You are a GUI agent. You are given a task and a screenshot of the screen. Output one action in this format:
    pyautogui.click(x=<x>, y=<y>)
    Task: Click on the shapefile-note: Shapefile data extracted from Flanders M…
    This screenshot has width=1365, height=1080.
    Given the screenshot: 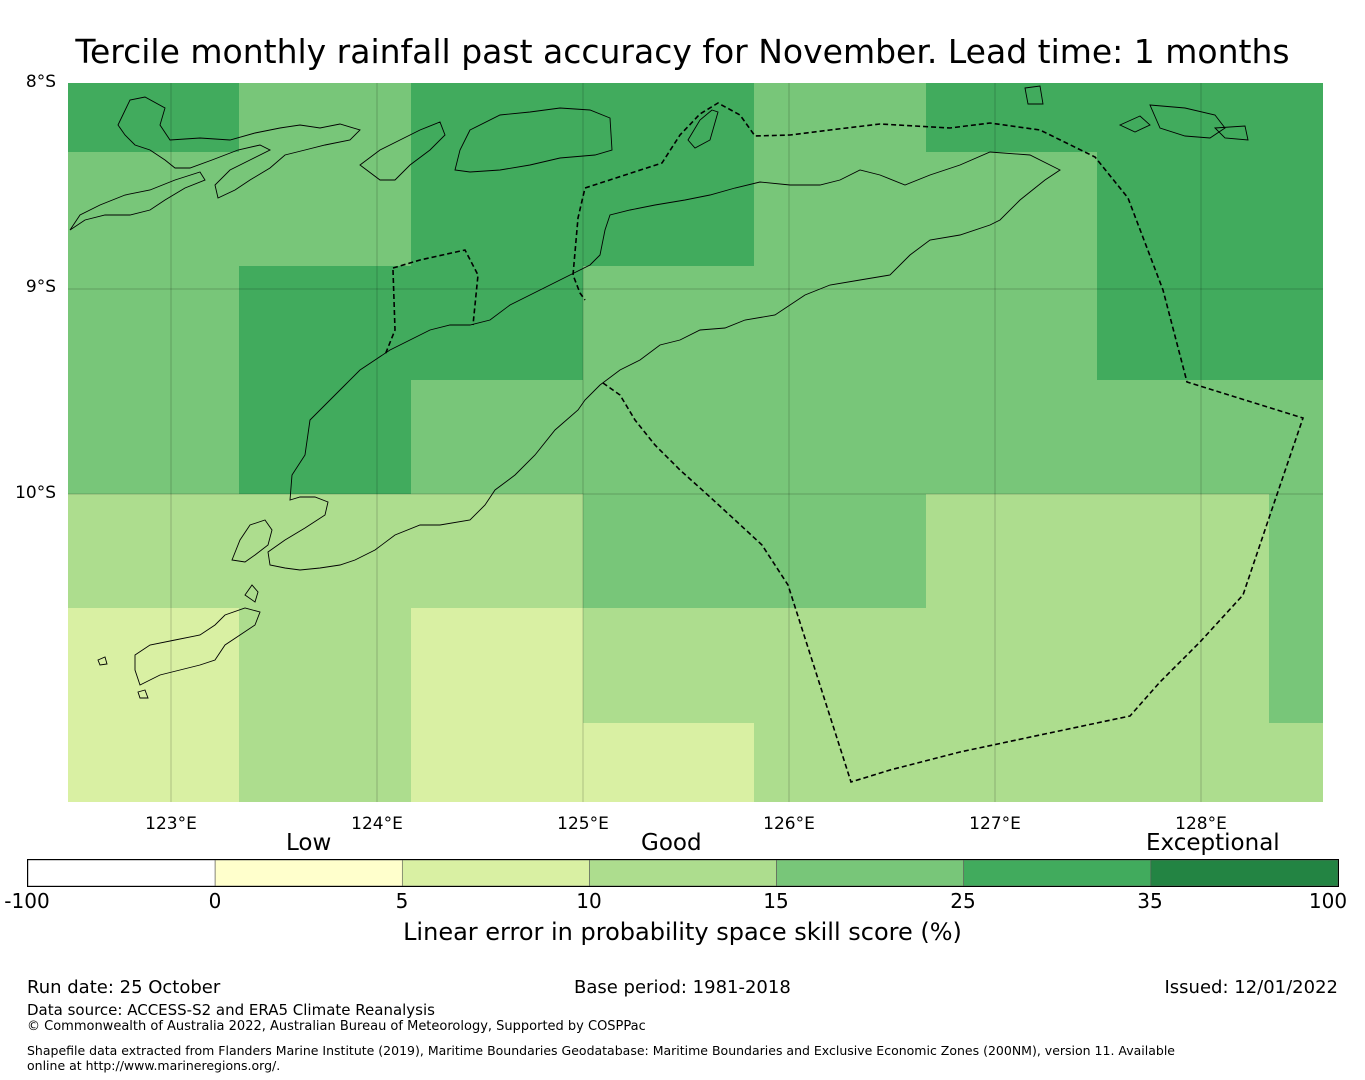 What is the action you would take?
    pyautogui.click(x=601, y=1058)
    